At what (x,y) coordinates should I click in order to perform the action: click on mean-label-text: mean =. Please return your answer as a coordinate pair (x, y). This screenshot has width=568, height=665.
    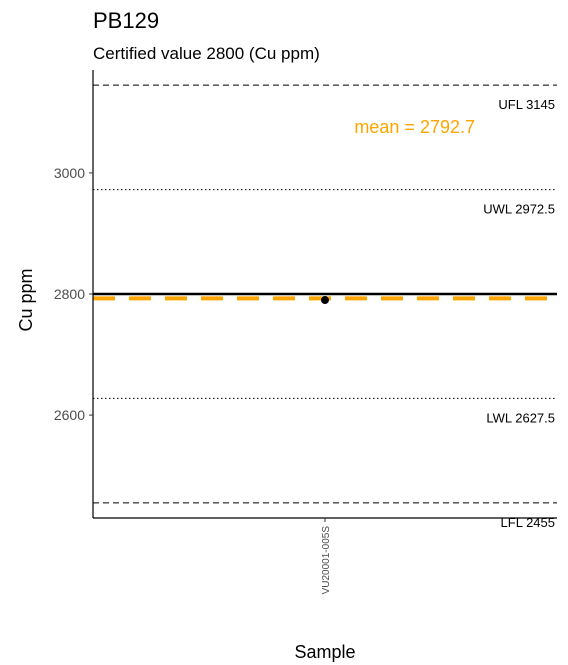
    Looking at the image, I should click on (387, 127).